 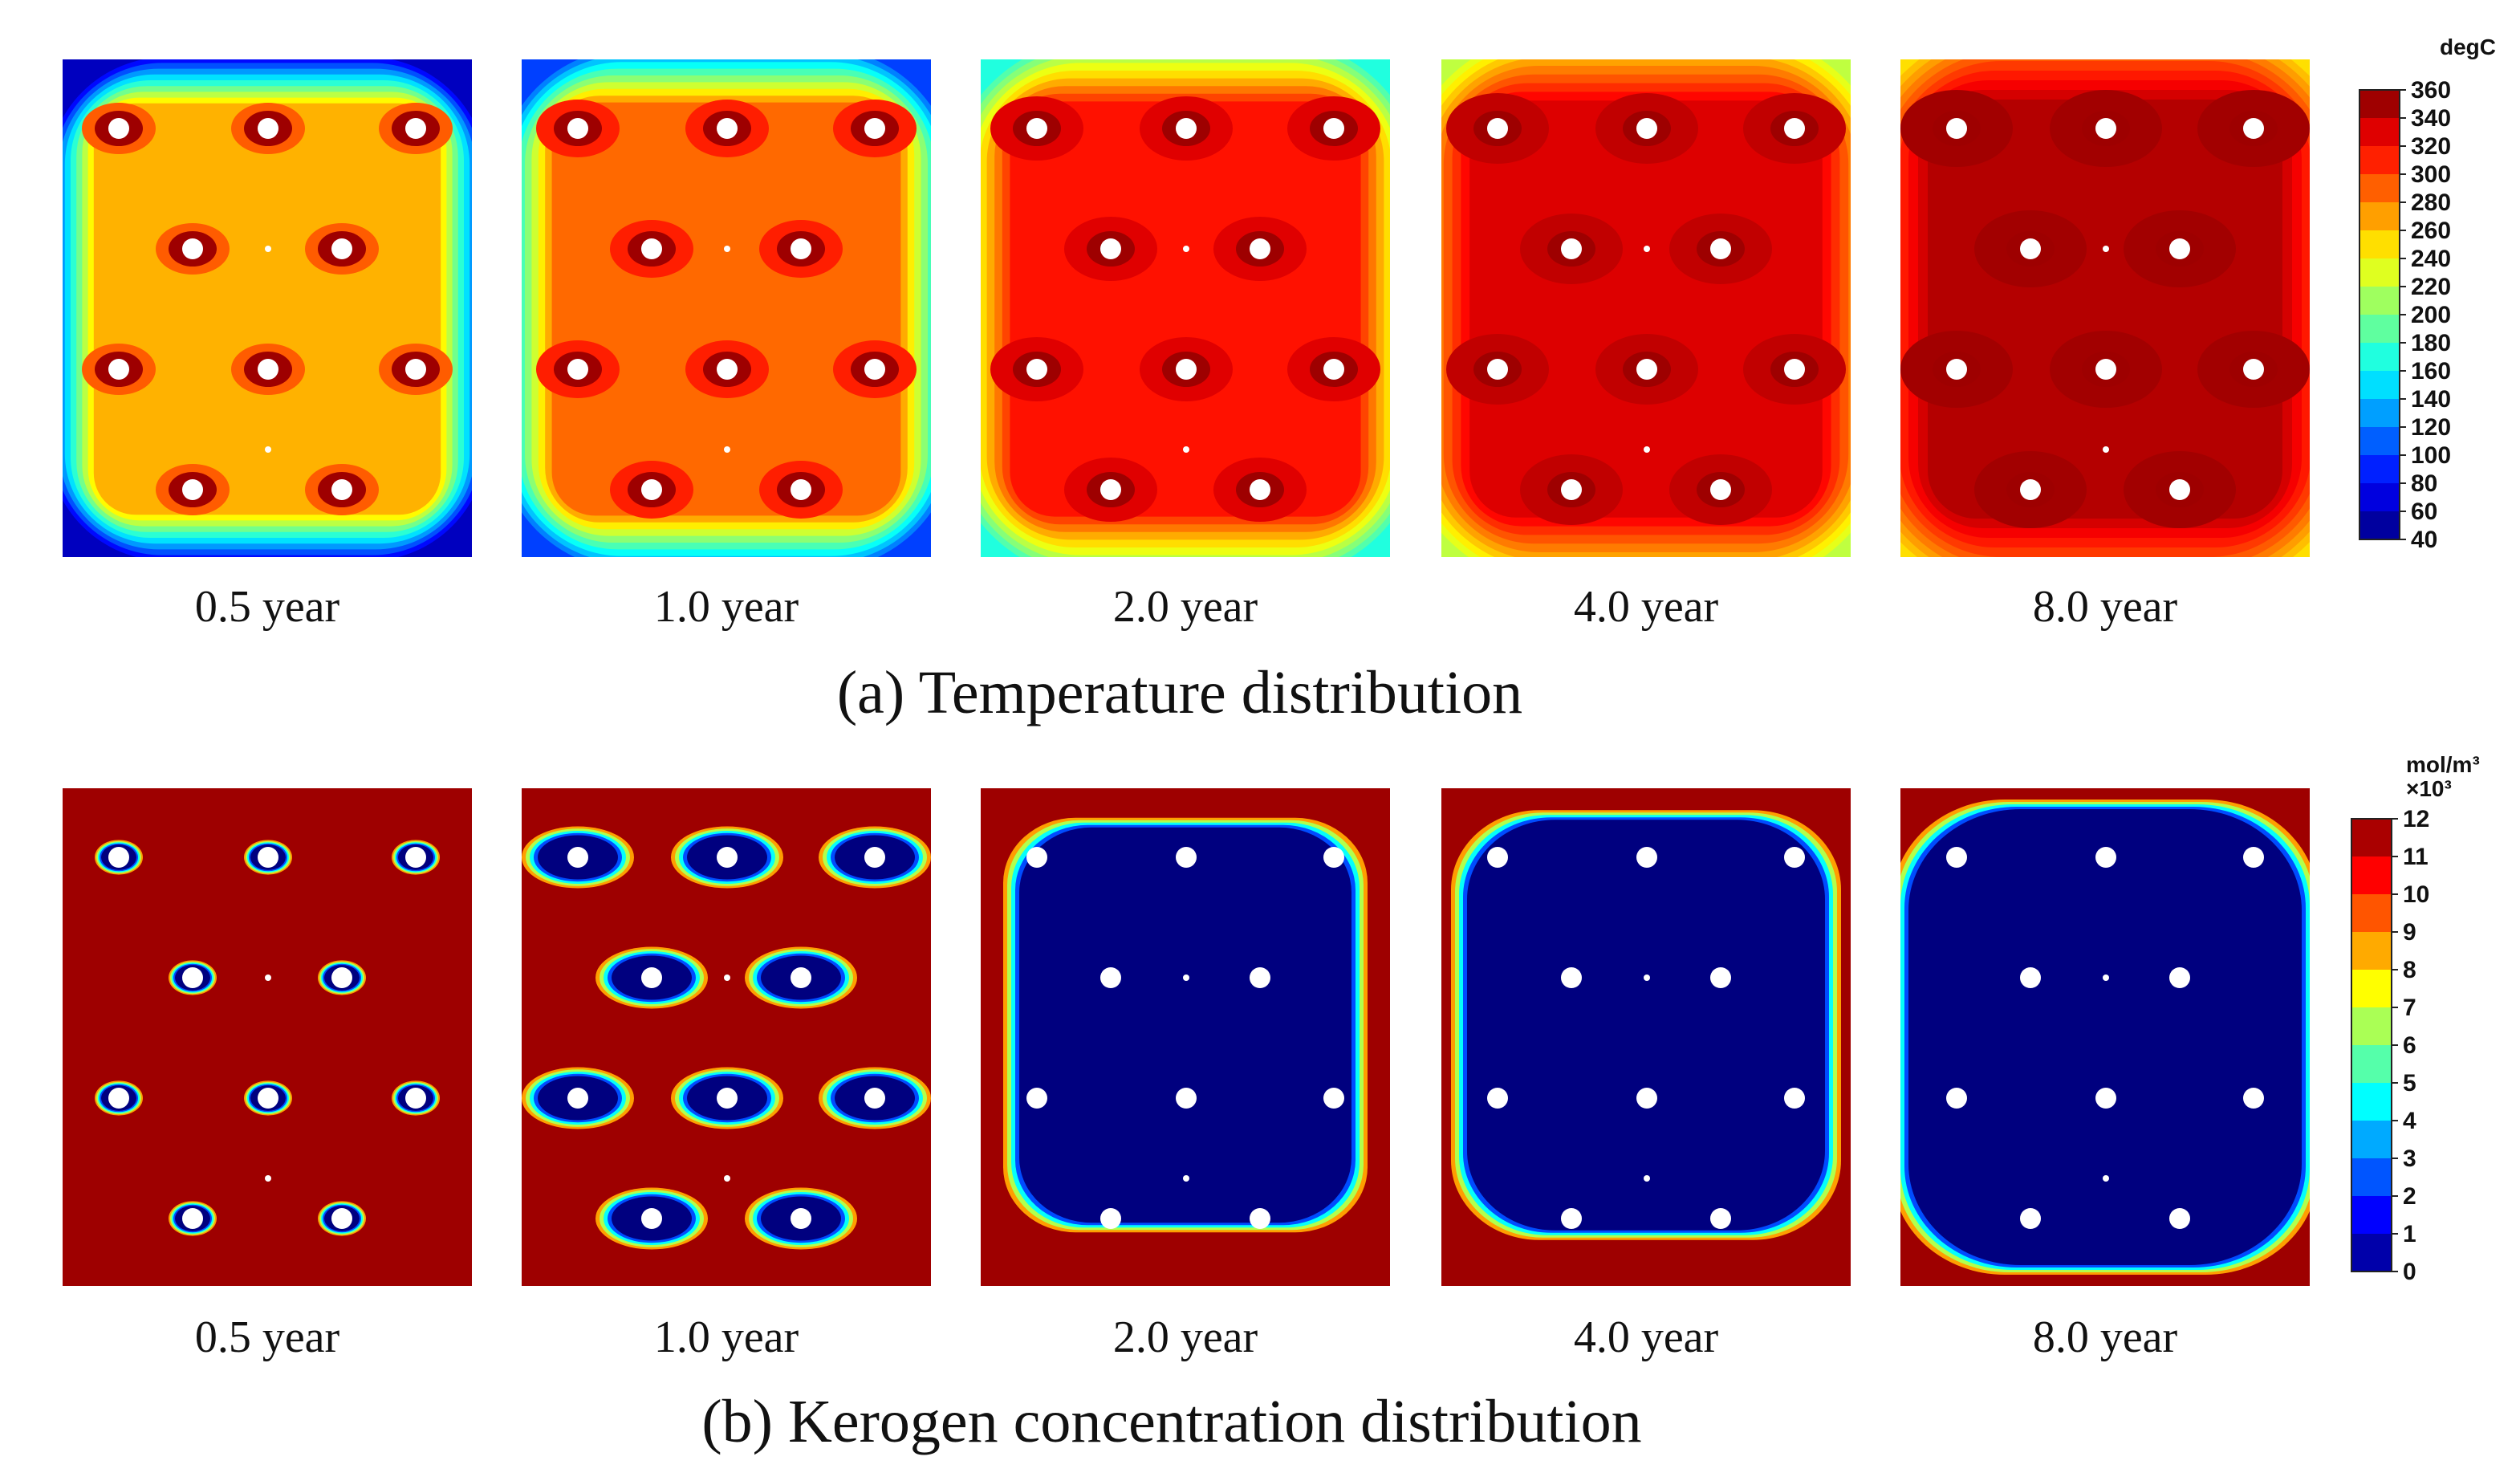 What do you see at coordinates (2106, 607) in the screenshot?
I see `temperature-panel-label: 8.0 year` at bounding box center [2106, 607].